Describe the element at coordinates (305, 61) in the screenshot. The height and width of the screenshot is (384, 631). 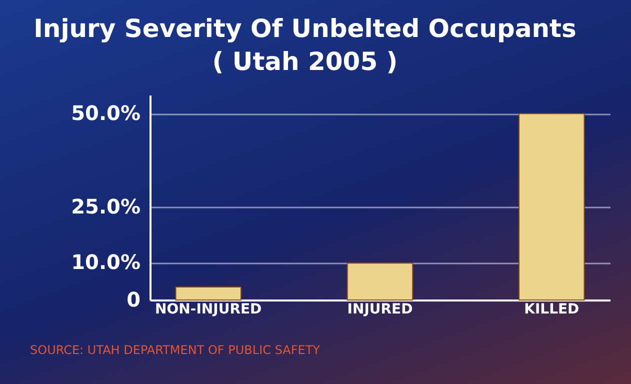
I see `chart-subtitle: ( Utah 2005 )` at that location.